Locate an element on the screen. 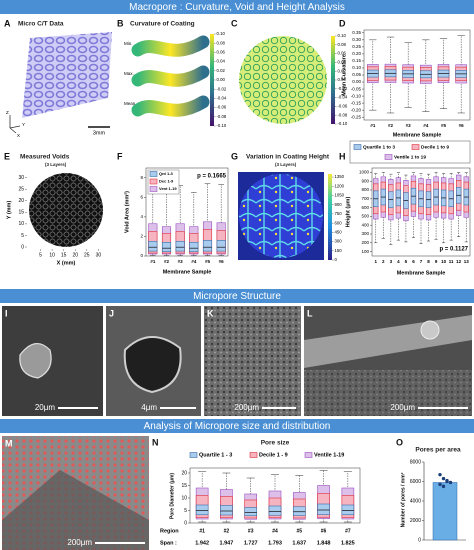 The image size is (474, 550). x-tick-label: #4 is located at coordinates (275, 531).